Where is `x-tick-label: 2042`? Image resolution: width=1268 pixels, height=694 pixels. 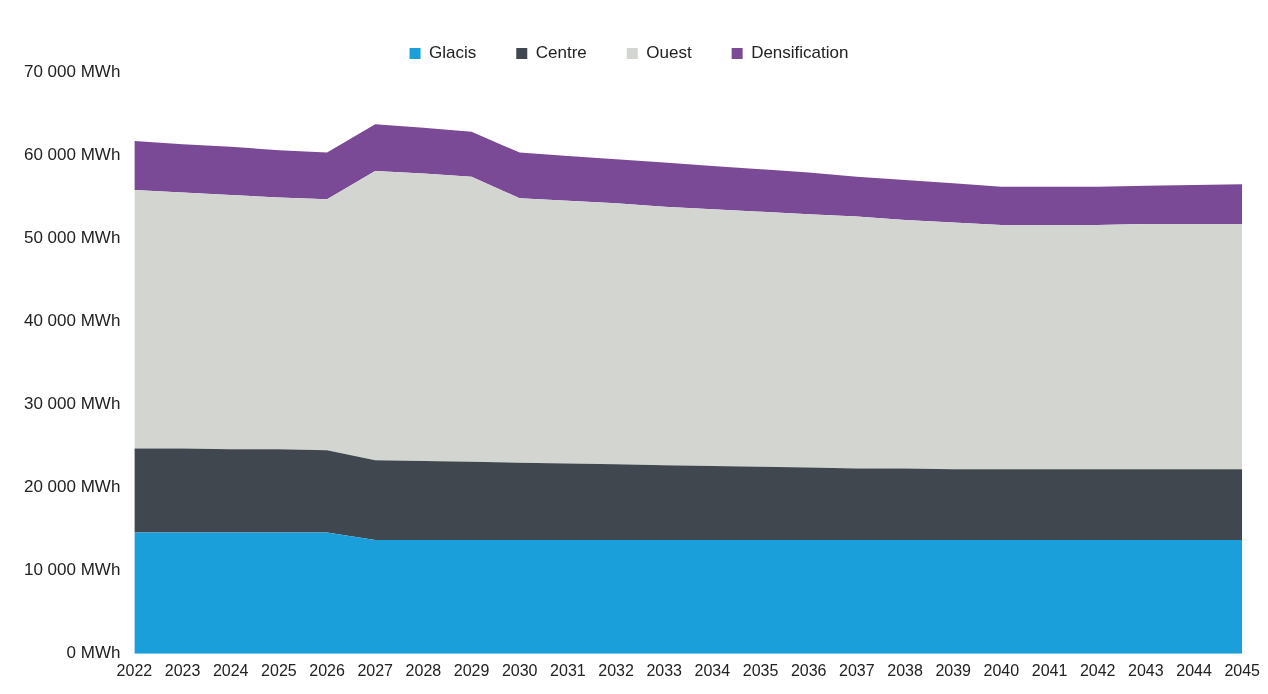 x-tick-label: 2042 is located at coordinates (1097, 670).